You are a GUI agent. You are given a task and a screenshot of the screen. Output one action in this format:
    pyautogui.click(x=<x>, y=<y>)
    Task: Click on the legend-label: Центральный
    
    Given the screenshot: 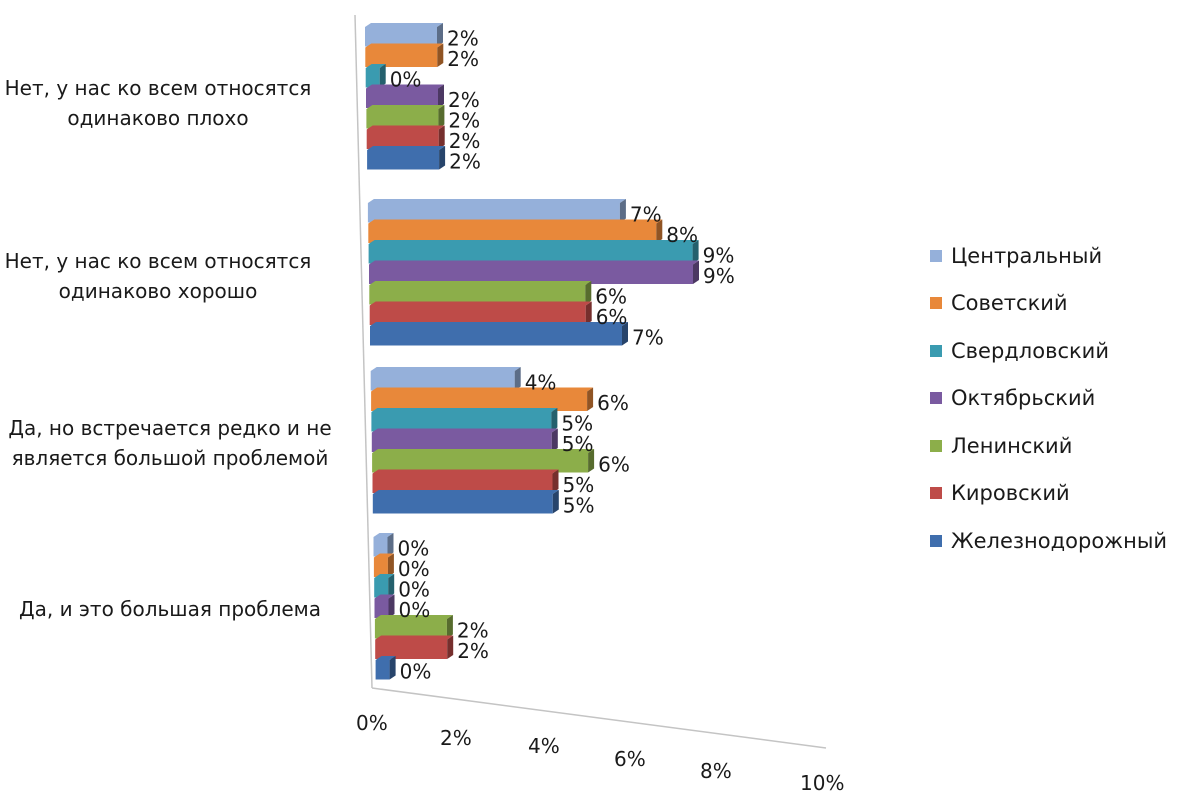 What is the action you would take?
    pyautogui.click(x=1027, y=255)
    